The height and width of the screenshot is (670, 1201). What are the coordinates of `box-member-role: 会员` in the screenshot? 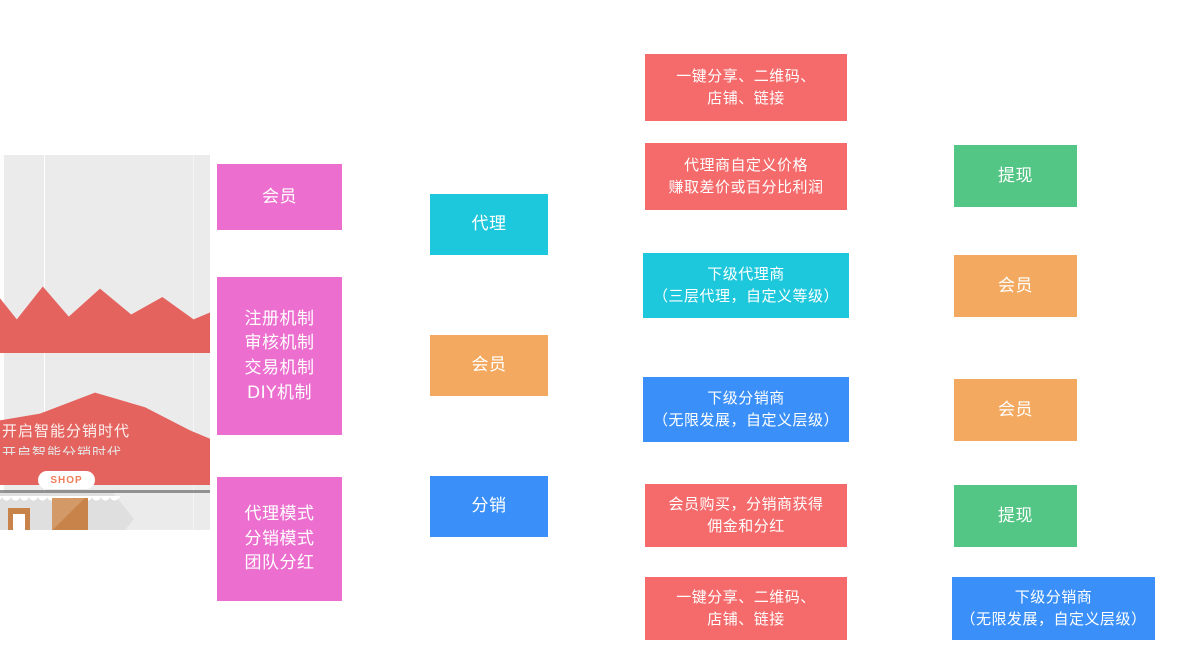 It's located at (489, 365).